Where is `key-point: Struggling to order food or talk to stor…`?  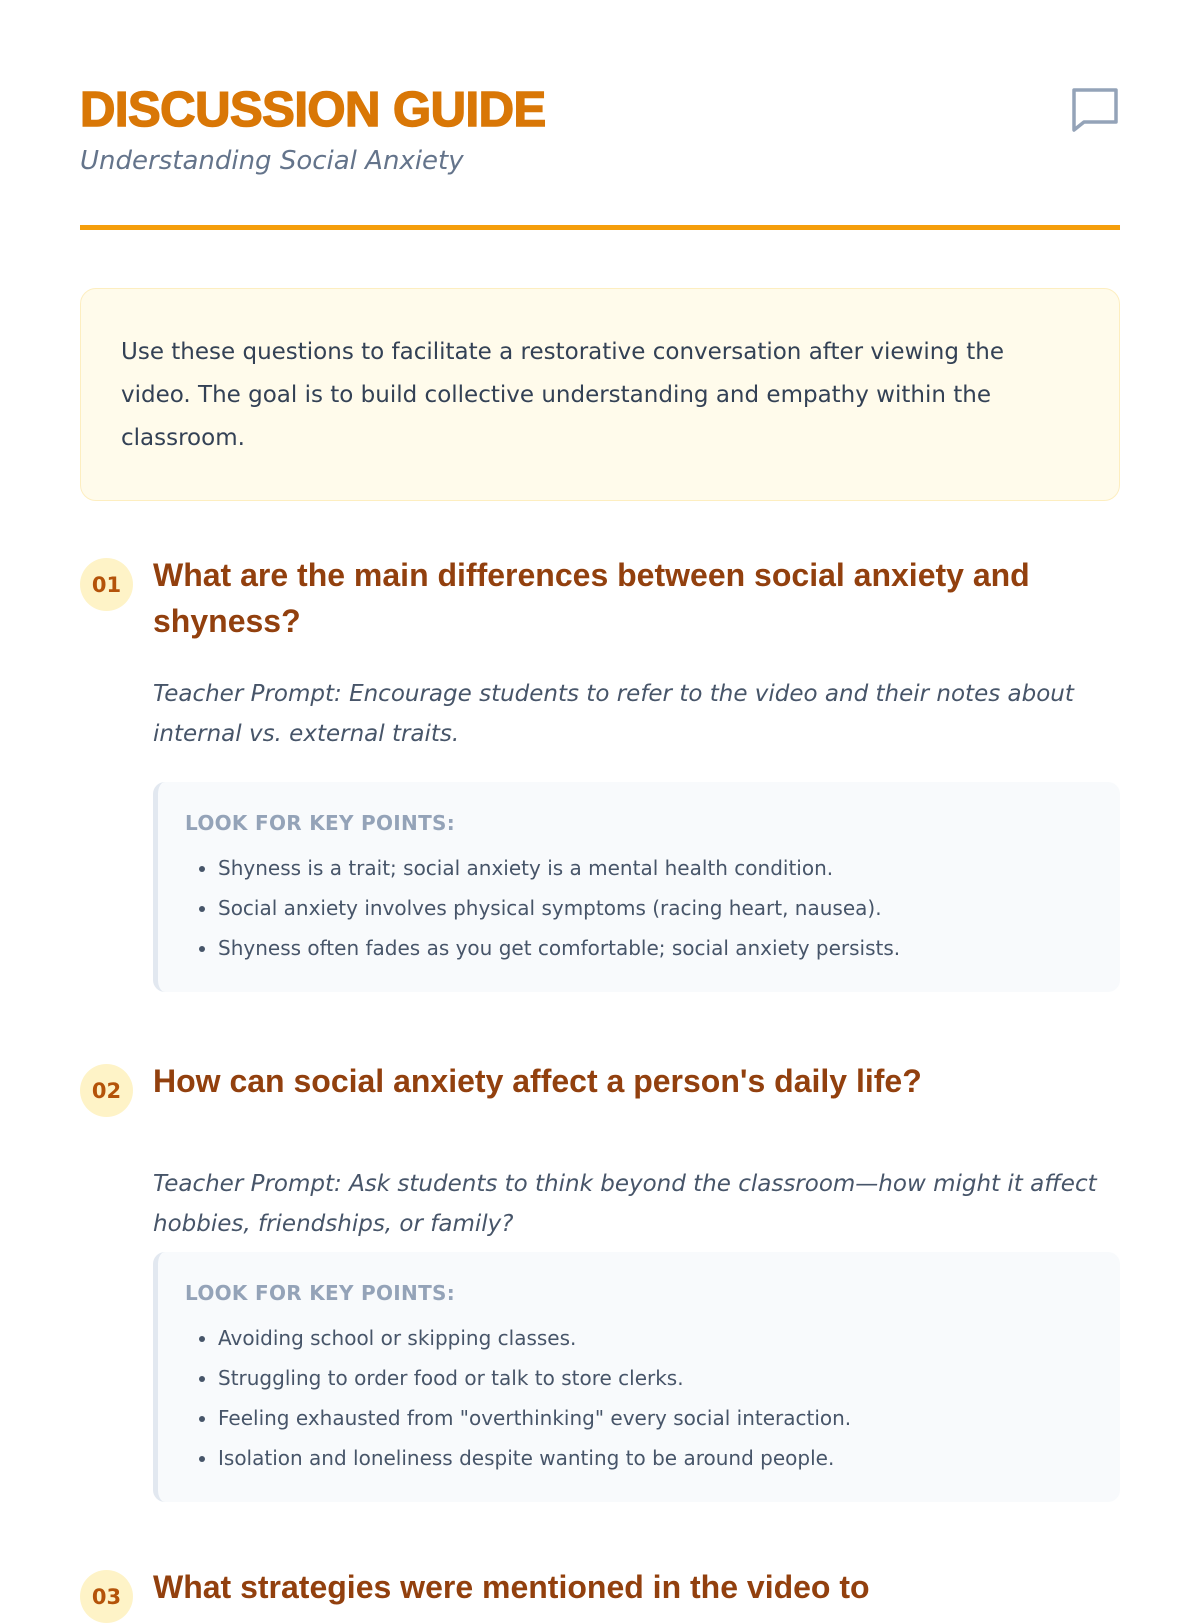 key-point: Struggling to order food or talk to stor… is located at coordinates (669, 1378).